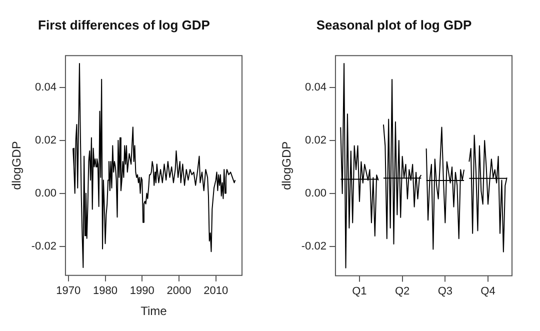 The width and height of the screenshot is (540, 331). What do you see at coordinates (105, 291) in the screenshot?
I see `x-tick-label: 1980` at bounding box center [105, 291].